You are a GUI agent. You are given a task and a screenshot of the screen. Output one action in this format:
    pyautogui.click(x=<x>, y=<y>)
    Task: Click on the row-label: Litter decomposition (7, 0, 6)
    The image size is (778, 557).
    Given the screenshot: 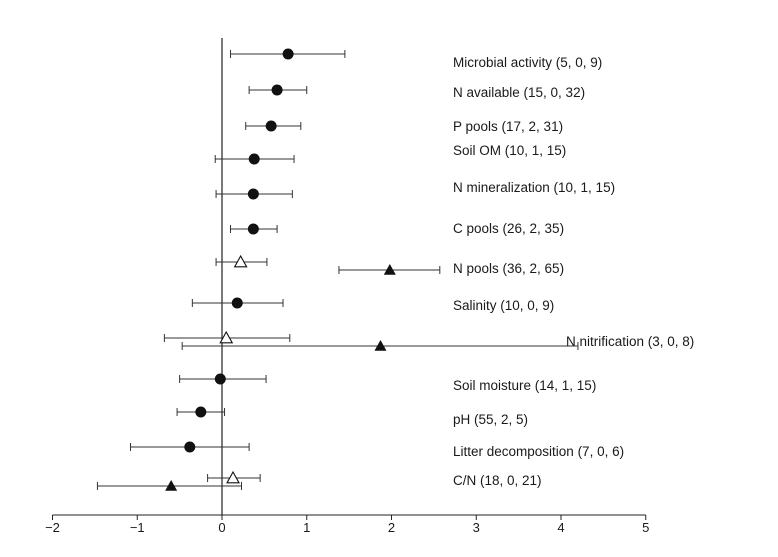 What is the action you would take?
    pyautogui.click(x=538, y=451)
    